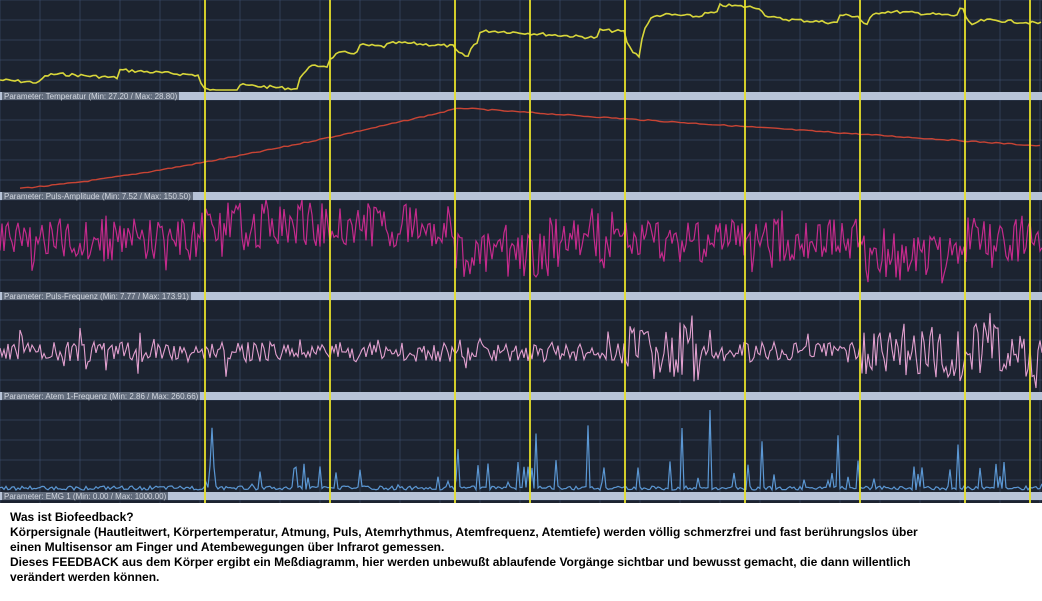 The image size is (1042, 601). What do you see at coordinates (521, 351) in the screenshot?
I see `puls-frequenz-trace` at bounding box center [521, 351].